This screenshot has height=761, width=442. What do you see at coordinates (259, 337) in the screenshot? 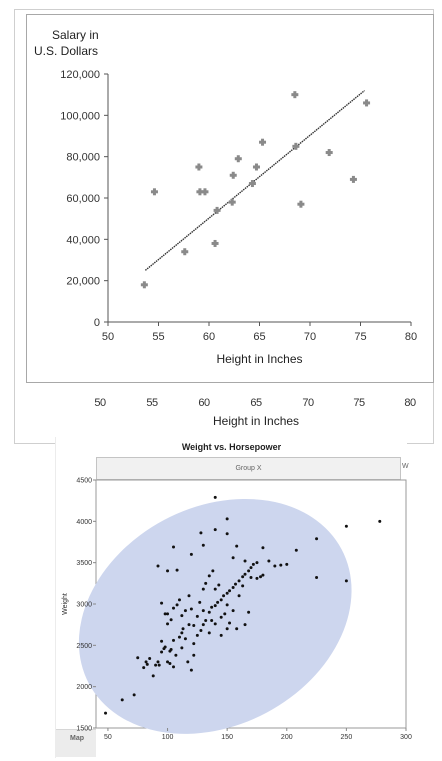
I see `x-tick-label: 65` at bounding box center [259, 337].